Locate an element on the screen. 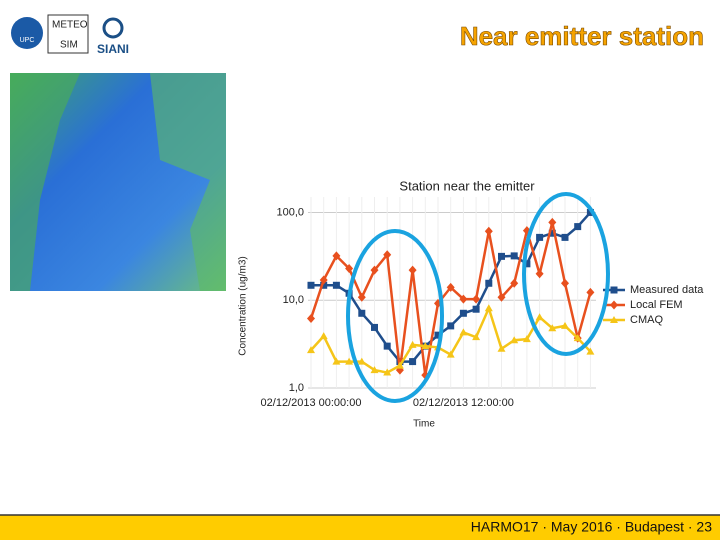 The height and width of the screenshot is (540, 720). upc-logo is located at coordinates (27, 33).